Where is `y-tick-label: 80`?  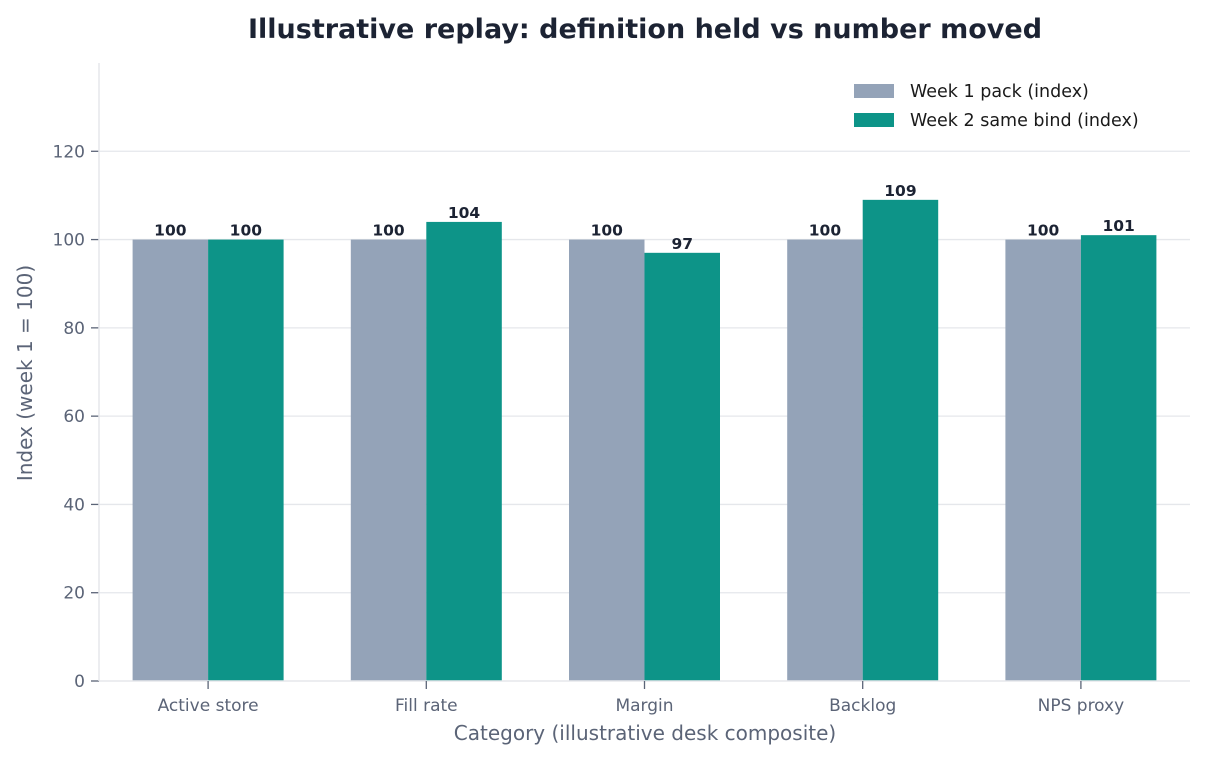 y-tick-label: 80 is located at coordinates (74, 329).